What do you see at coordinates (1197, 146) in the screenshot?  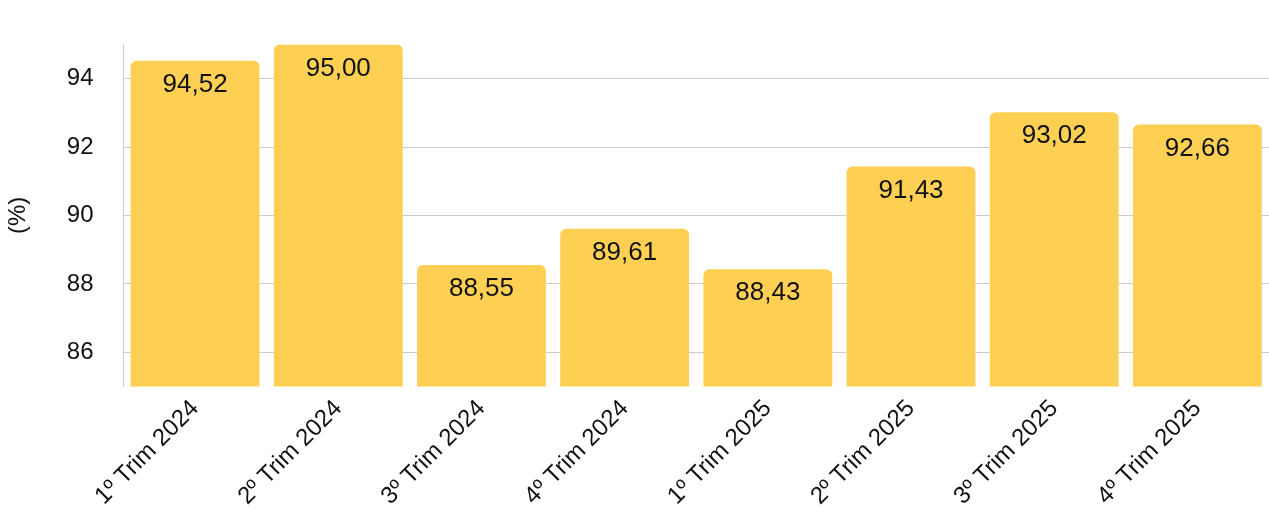 I see `data-label: 92,66` at bounding box center [1197, 146].